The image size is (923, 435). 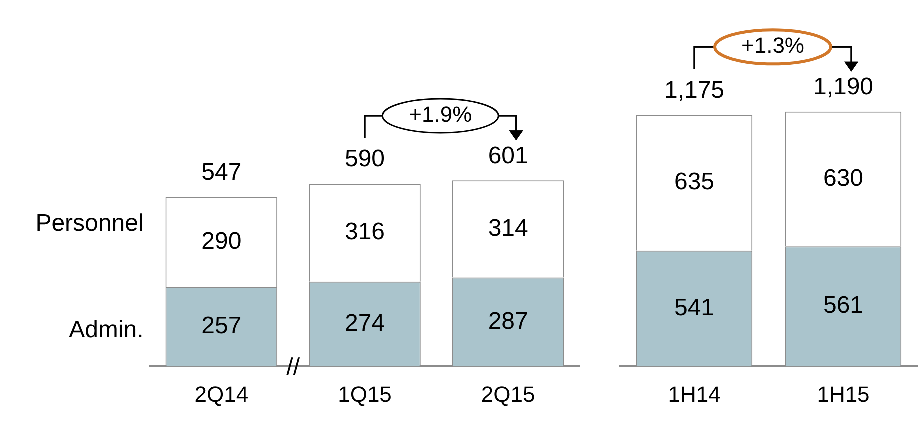 What do you see at coordinates (843, 394) in the screenshot?
I see `x-tick-label: 1H15` at bounding box center [843, 394].